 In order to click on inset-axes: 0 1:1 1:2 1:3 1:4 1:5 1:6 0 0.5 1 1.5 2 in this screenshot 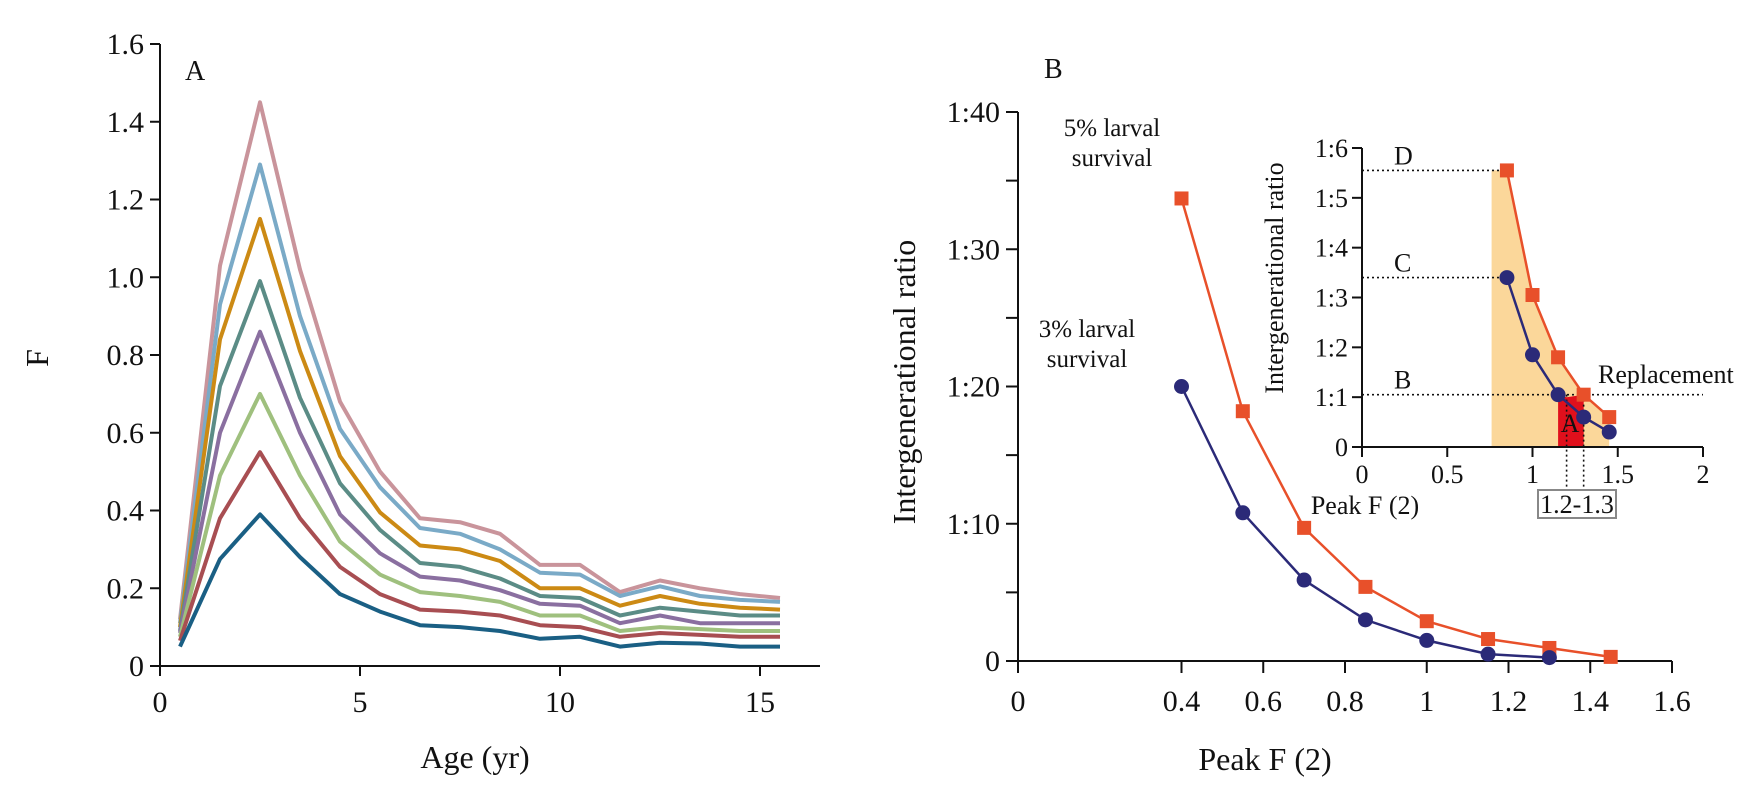, I will do `click(1512, 311)`.